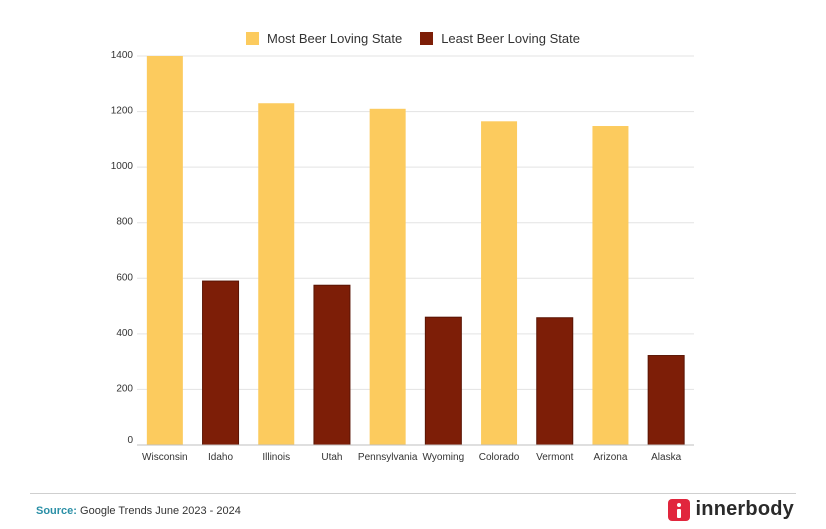 This screenshot has width=826, height=529. What do you see at coordinates (124, 222) in the screenshot?
I see `y-tick-label: 800` at bounding box center [124, 222].